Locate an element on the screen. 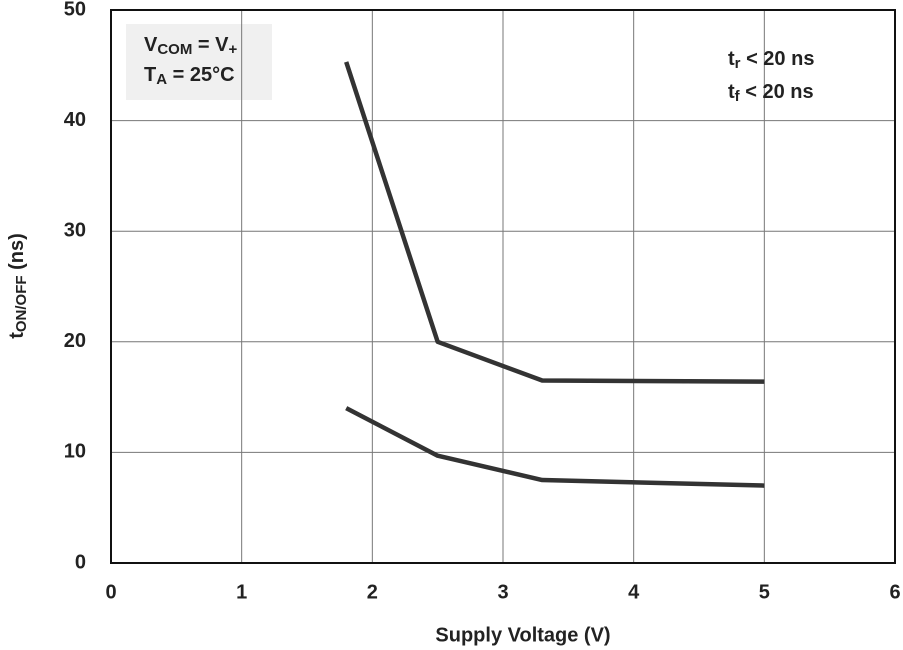 The height and width of the screenshot is (650, 903). x-tick-label: 0 is located at coordinates (110, 592).